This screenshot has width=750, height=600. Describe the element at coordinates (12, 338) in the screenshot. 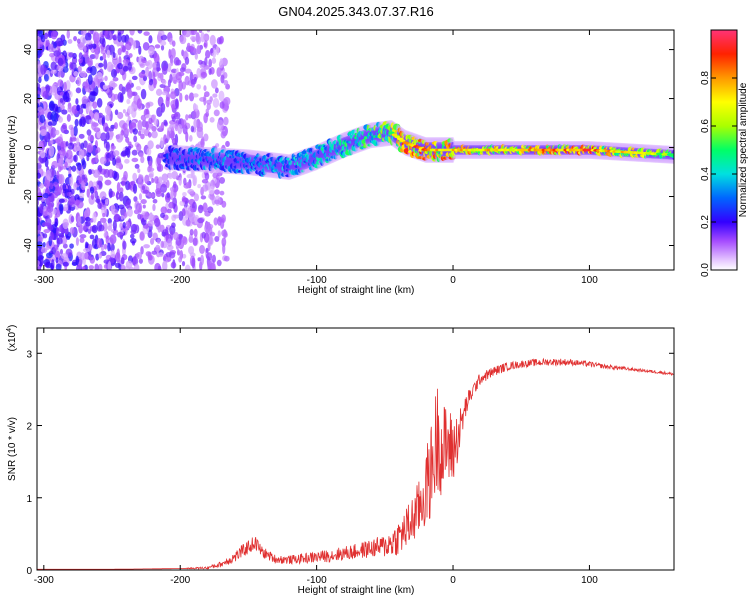

I see `snr-scale-note: (x104)` at that location.